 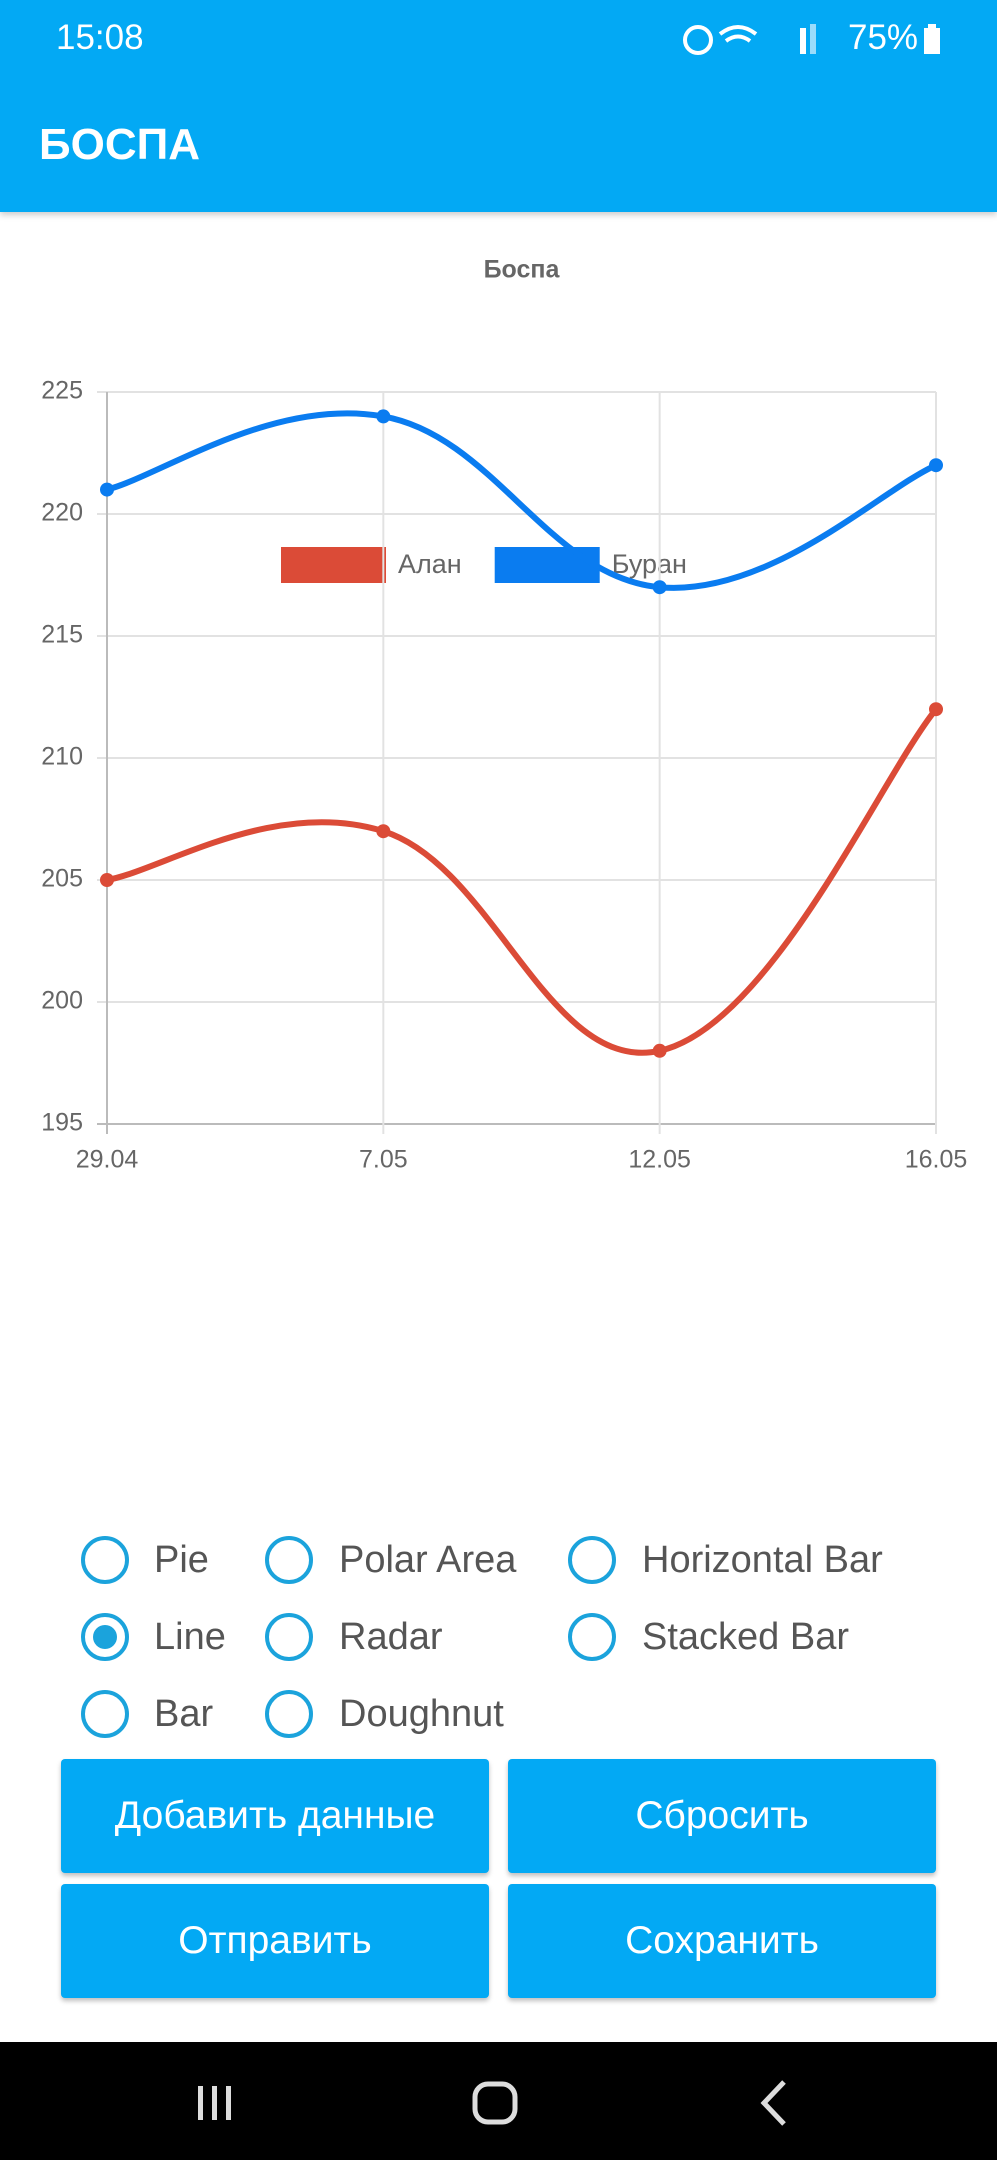 I want to click on radio-label: Stacked Bar, so click(x=745, y=1637).